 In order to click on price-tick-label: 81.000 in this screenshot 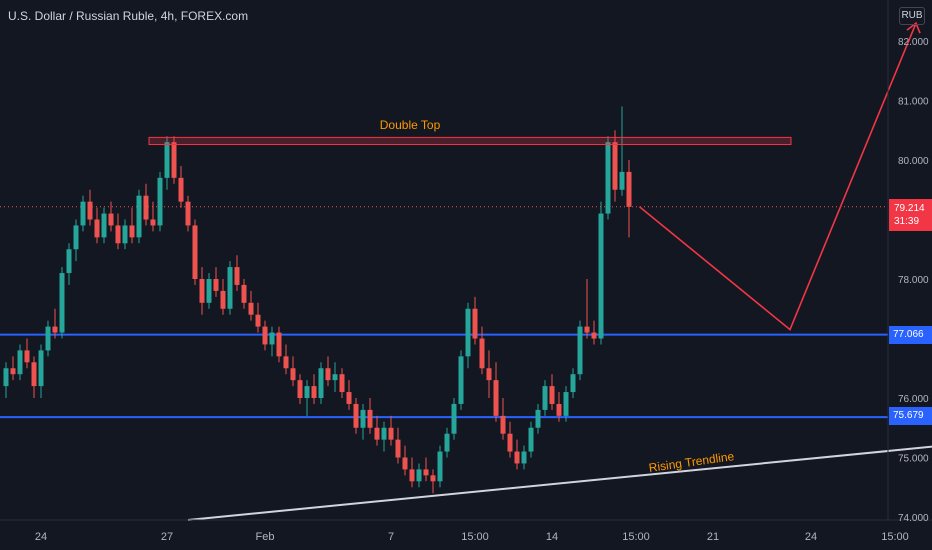, I will do `click(913, 102)`.